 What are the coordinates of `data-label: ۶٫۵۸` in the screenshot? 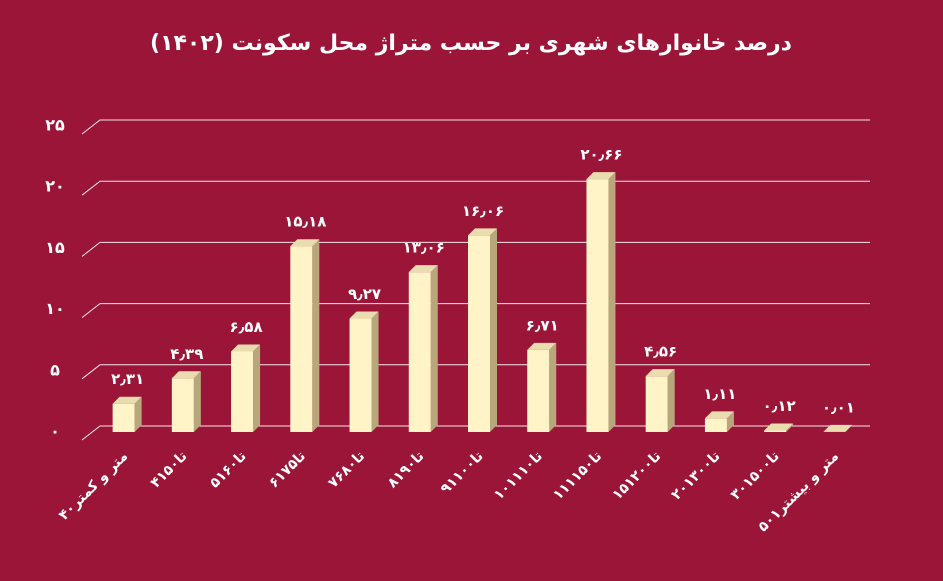 It's located at (246, 327).